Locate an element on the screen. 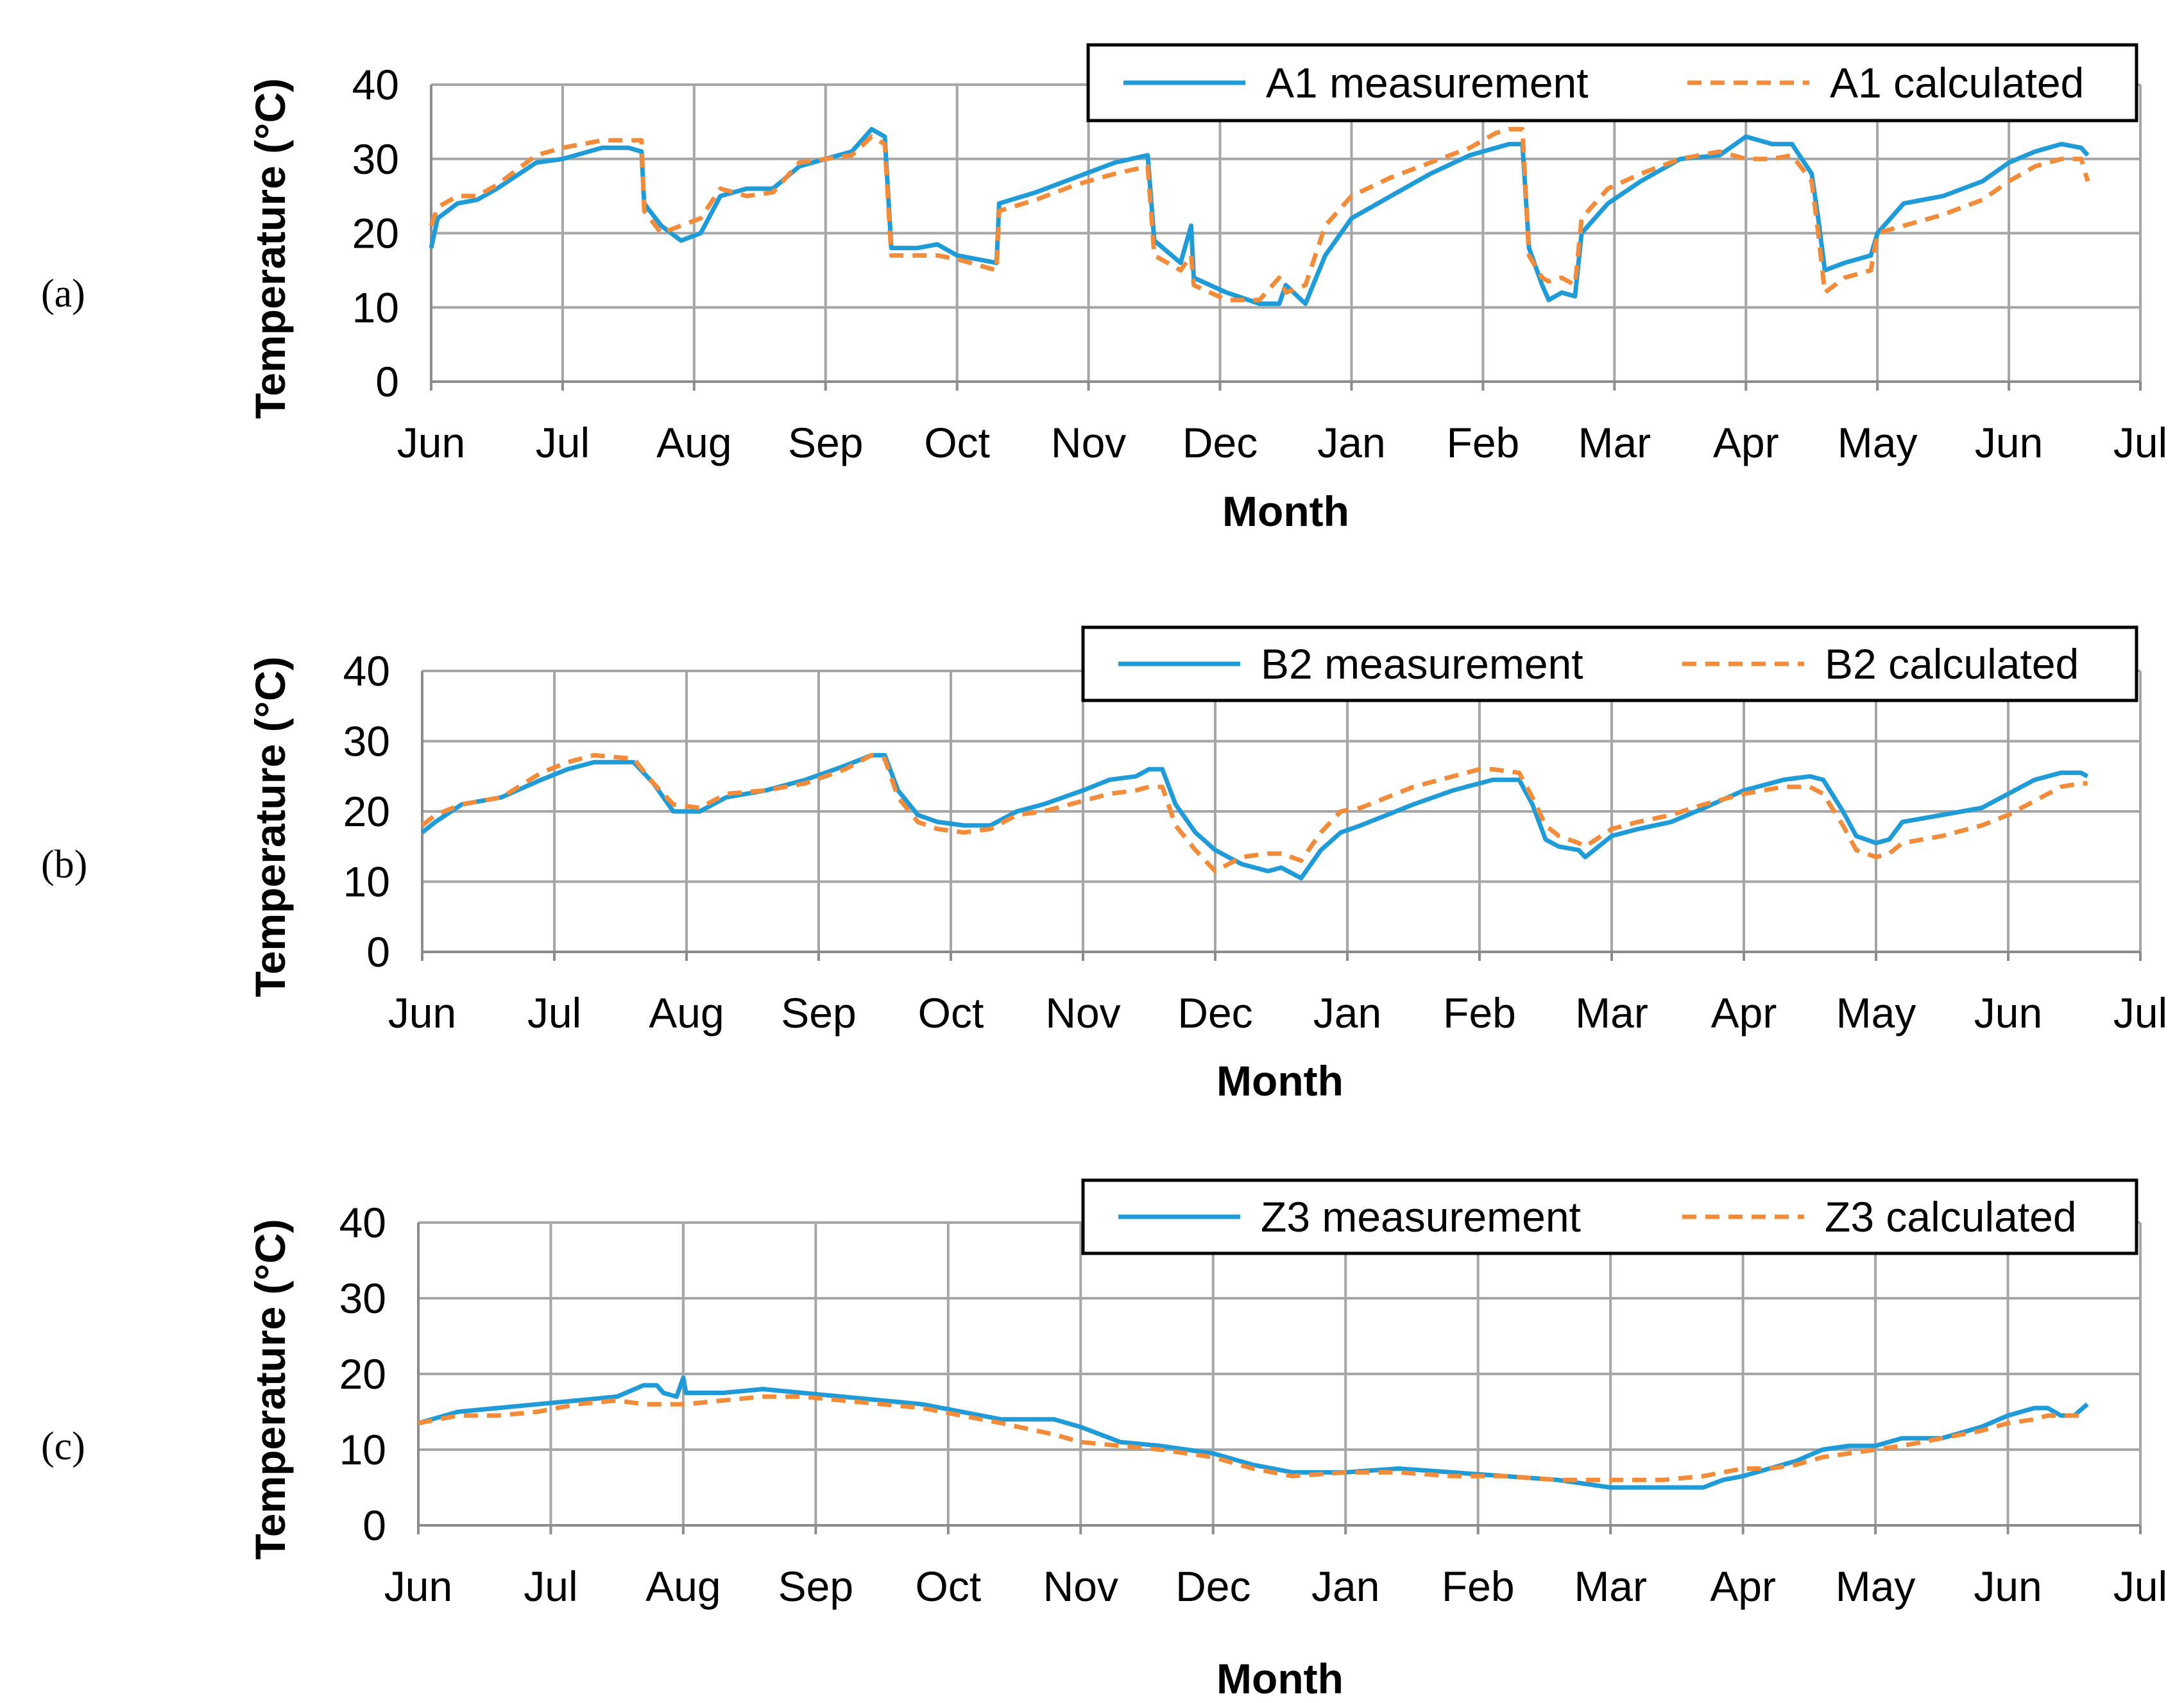 This screenshot has height=1703, width=2184. legend-label: Z3 calculated is located at coordinates (1951, 1217).